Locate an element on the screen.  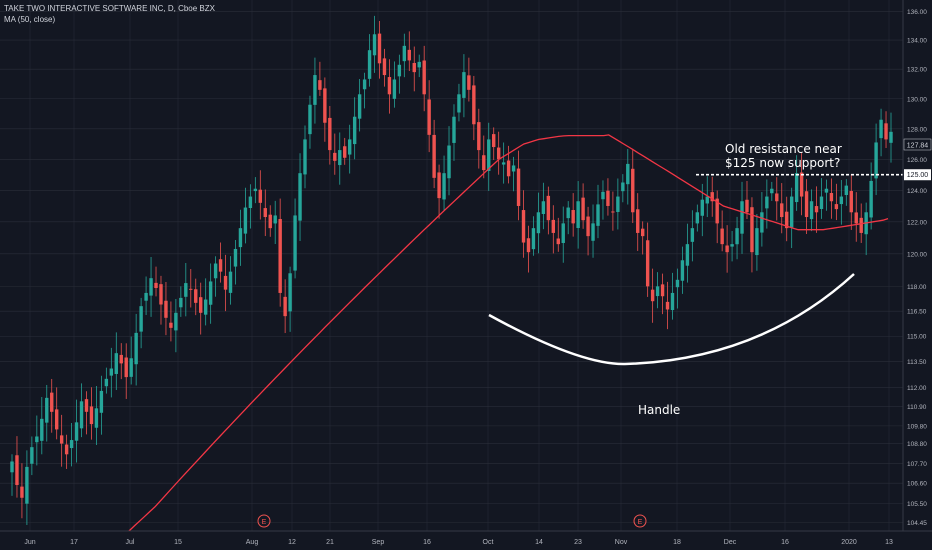
earnings-marker-1: E is located at coordinates (264, 521).